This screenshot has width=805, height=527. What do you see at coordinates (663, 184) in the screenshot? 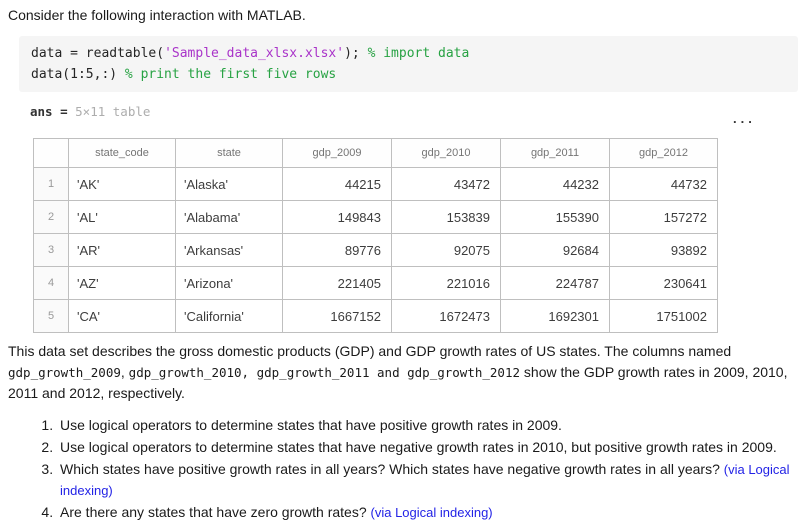
I see `numeric-cell: 44732` at bounding box center [663, 184].